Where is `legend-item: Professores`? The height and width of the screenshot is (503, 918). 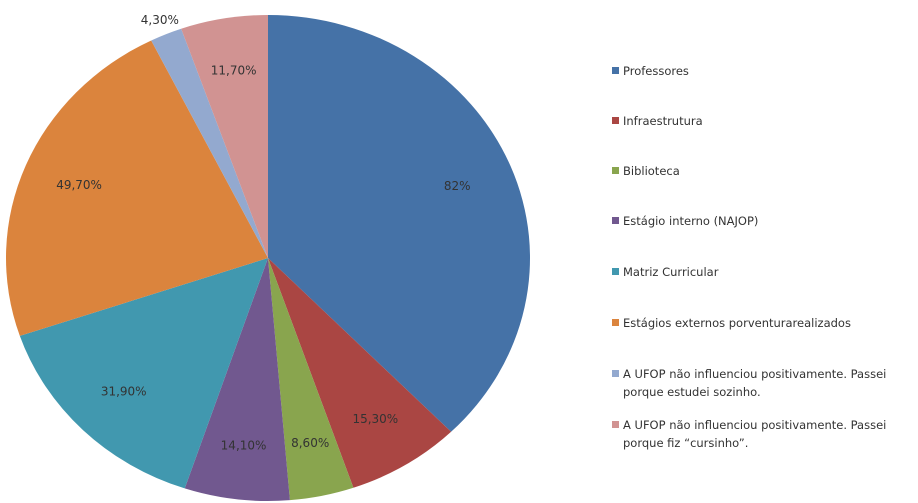
legend-item: Professores is located at coordinates (765, 71).